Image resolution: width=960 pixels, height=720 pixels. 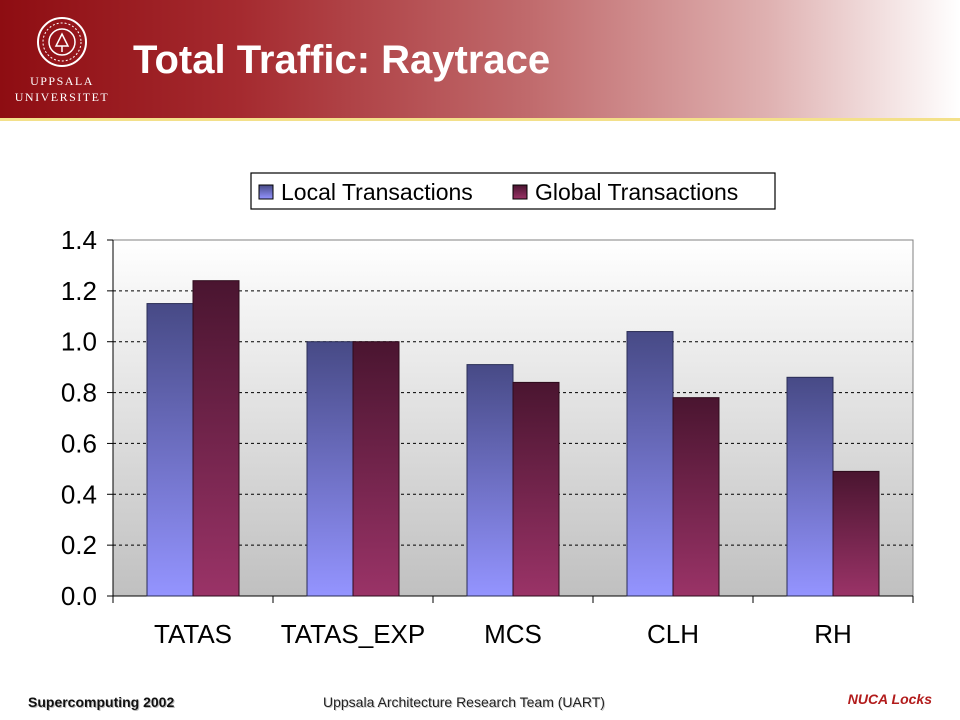 What do you see at coordinates (636, 192) in the screenshot?
I see `legend-label-global: Global Transactions` at bounding box center [636, 192].